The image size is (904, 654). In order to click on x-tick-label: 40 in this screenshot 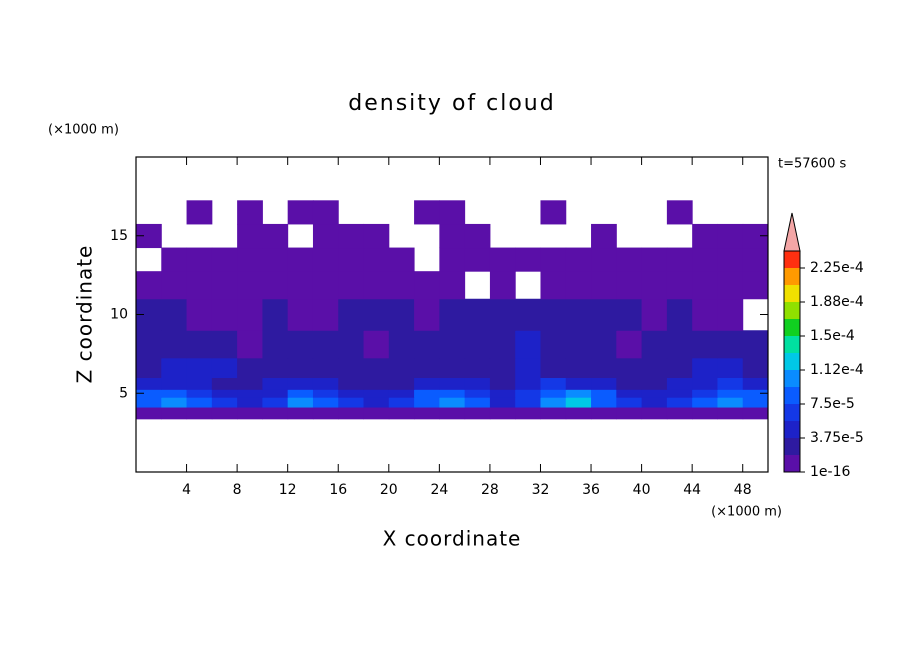, I will do `click(642, 490)`.